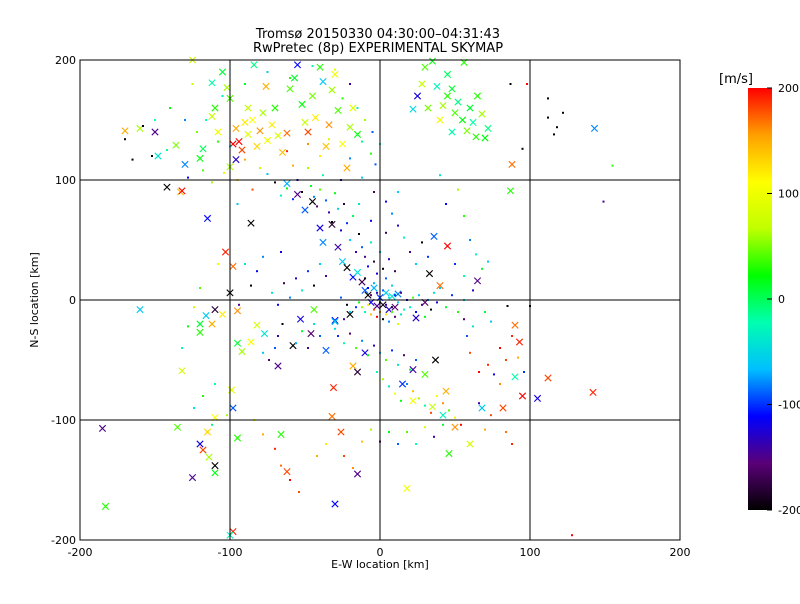  I want to click on chart-title: Tromsø 20150330 04:30:00–04:31:43, so click(377, 34).